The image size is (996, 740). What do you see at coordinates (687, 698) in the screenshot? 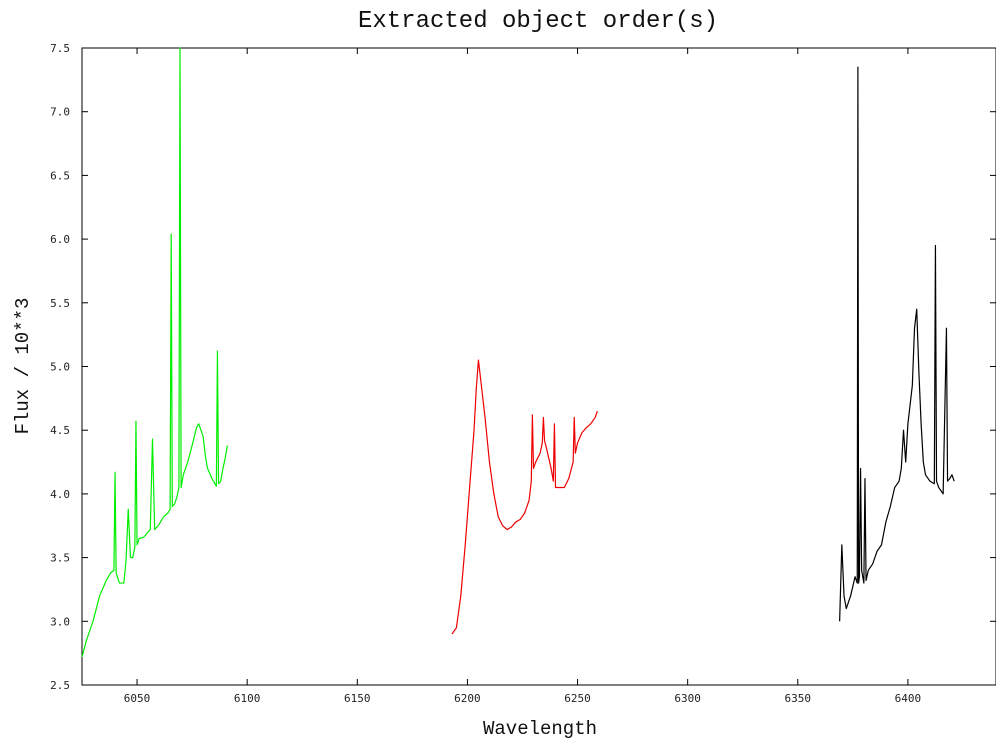
I see `x-tick-label: 6300` at bounding box center [687, 698].